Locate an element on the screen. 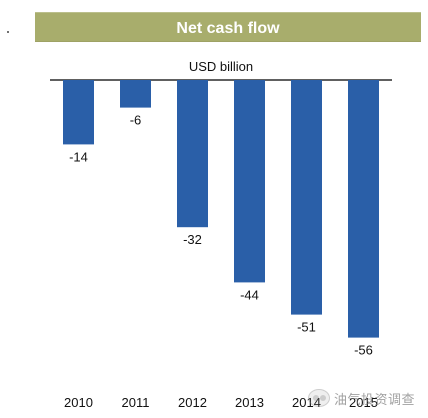 This screenshot has height=418, width=428. bar-2013 is located at coordinates (249, 181).